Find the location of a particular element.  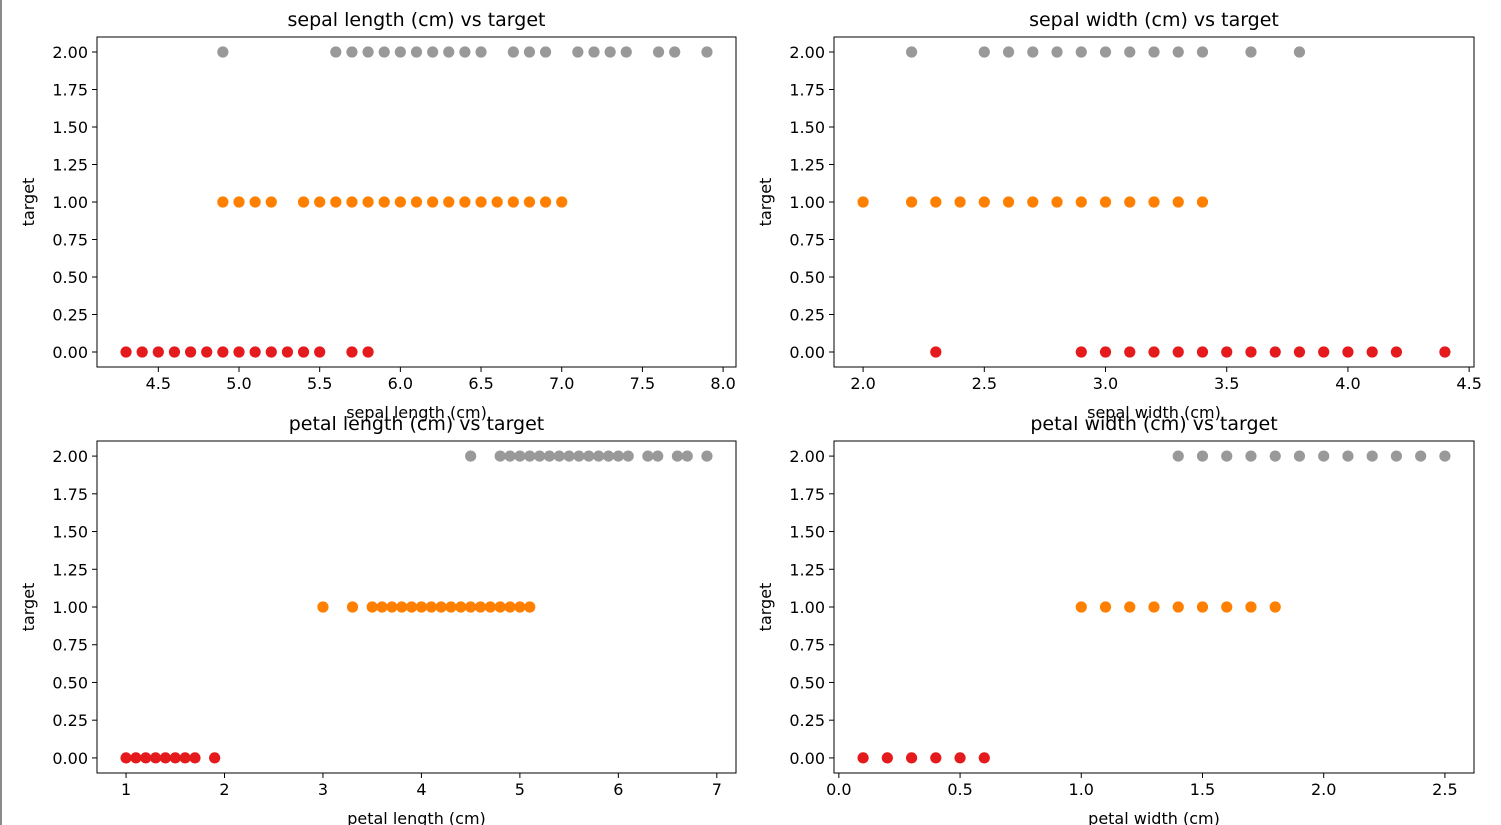

y-tick-label: 1.25 is located at coordinates (807, 165).